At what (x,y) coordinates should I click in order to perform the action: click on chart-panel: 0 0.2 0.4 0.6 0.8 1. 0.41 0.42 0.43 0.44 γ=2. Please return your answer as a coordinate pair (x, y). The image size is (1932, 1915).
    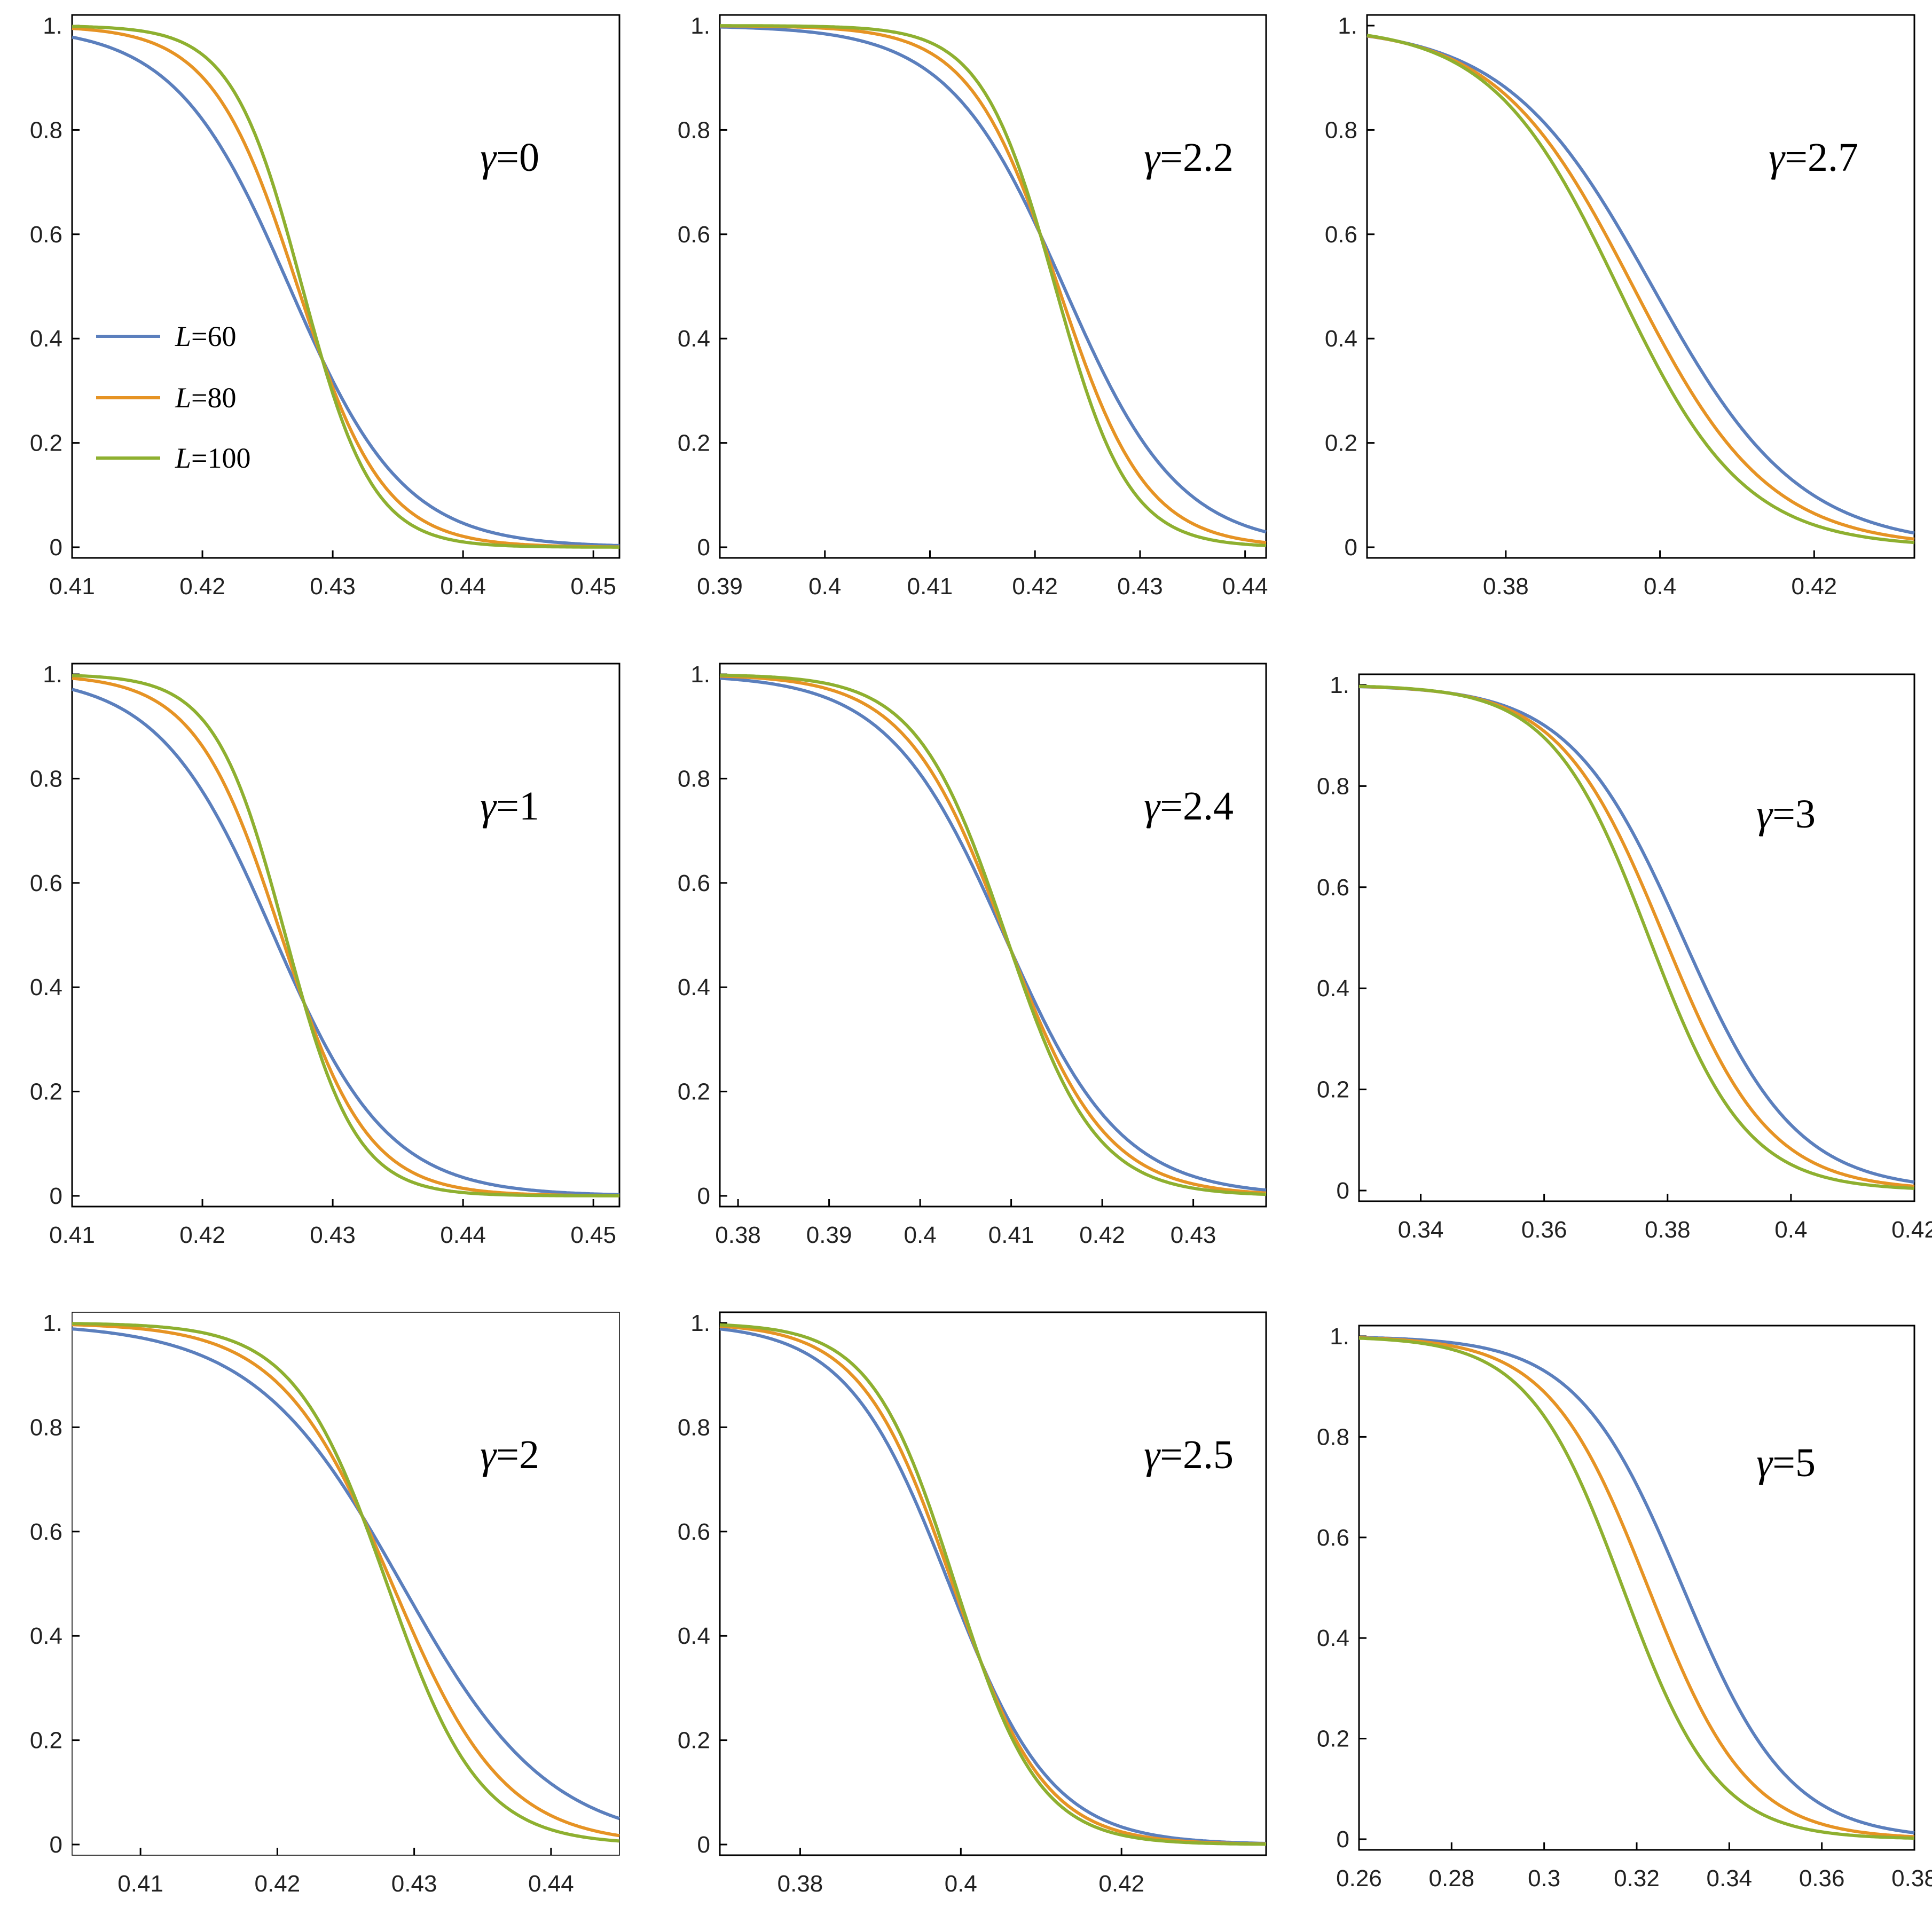
    Looking at the image, I should click on (325, 1603).